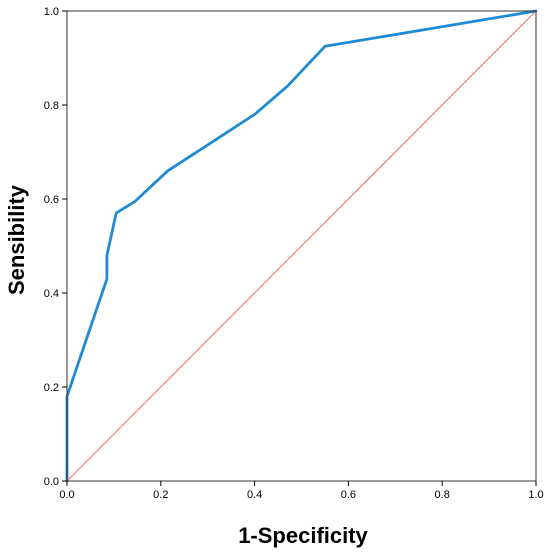 The height and width of the screenshot is (554, 550). I want to click on y-tick-label: 0.2, so click(51, 388).